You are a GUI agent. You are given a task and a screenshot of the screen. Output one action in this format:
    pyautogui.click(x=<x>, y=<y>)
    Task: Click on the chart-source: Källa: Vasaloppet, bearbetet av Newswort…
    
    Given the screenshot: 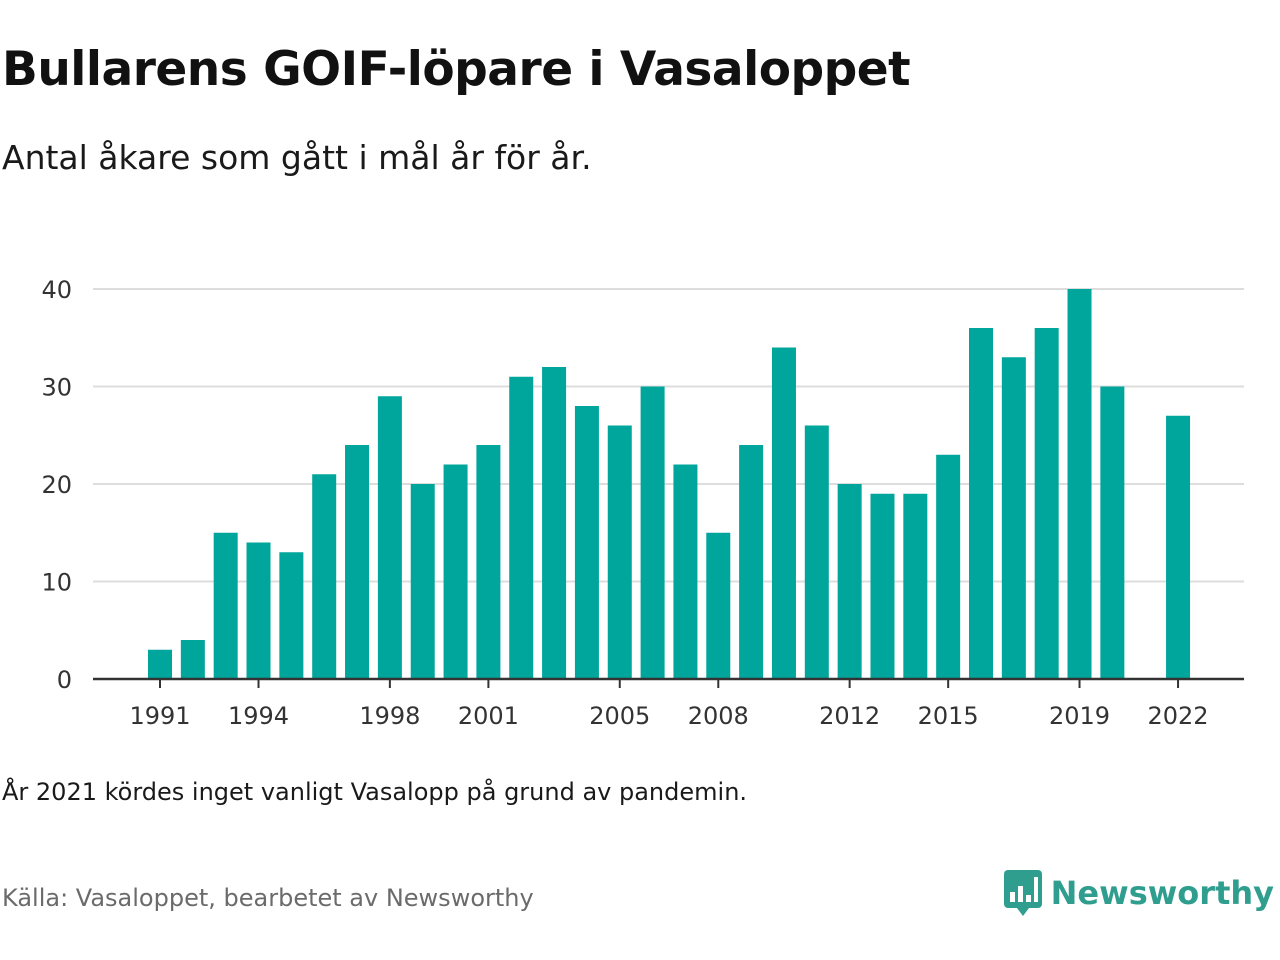 What is the action you would take?
    pyautogui.click(x=268, y=898)
    